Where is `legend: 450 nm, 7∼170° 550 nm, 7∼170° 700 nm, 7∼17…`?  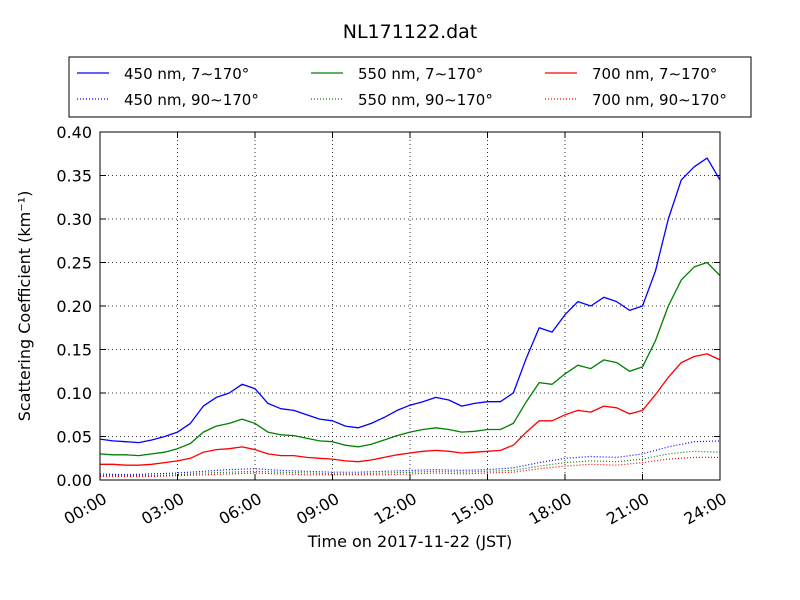 legend: 450 nm, 7∼170° 550 nm, 7∼170° 700 nm, 7∼17… is located at coordinates (410, 87).